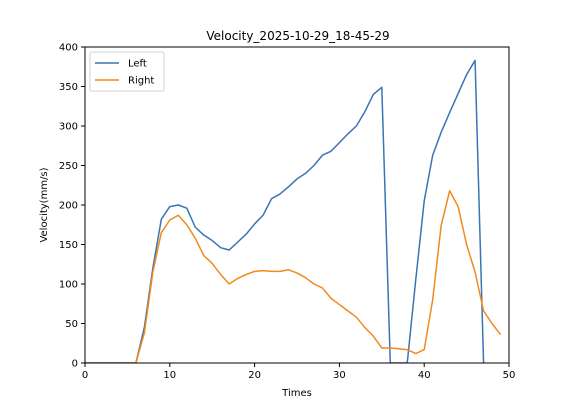 The image size is (571, 407). What do you see at coordinates (169, 375) in the screenshot?
I see `x-tick-label: 10` at bounding box center [169, 375].